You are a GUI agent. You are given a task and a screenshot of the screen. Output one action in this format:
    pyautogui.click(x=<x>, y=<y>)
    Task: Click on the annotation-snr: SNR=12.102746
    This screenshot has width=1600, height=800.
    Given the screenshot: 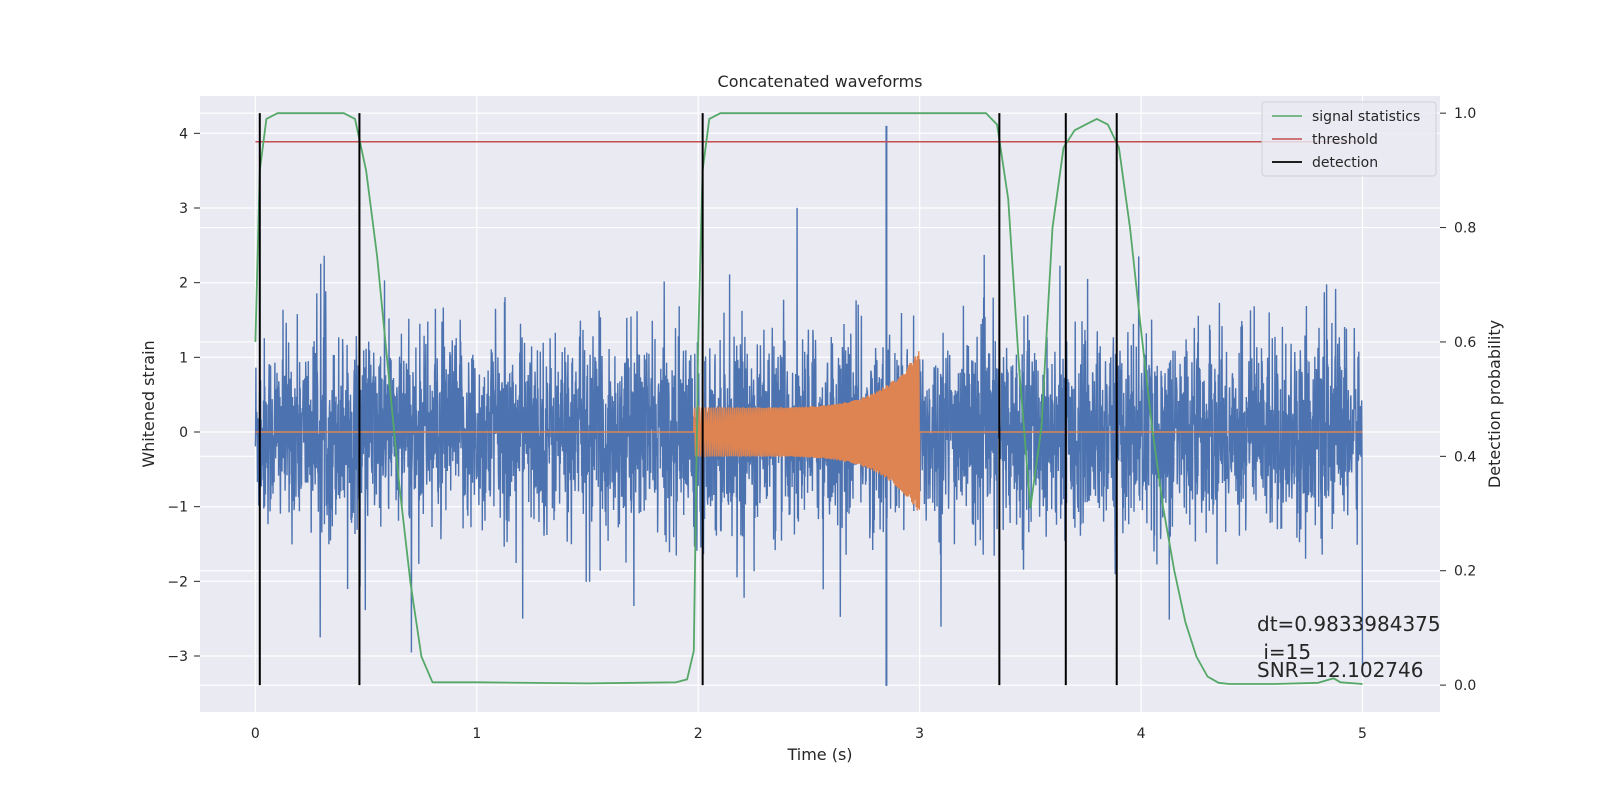 What is the action you would take?
    pyautogui.click(x=1340, y=670)
    